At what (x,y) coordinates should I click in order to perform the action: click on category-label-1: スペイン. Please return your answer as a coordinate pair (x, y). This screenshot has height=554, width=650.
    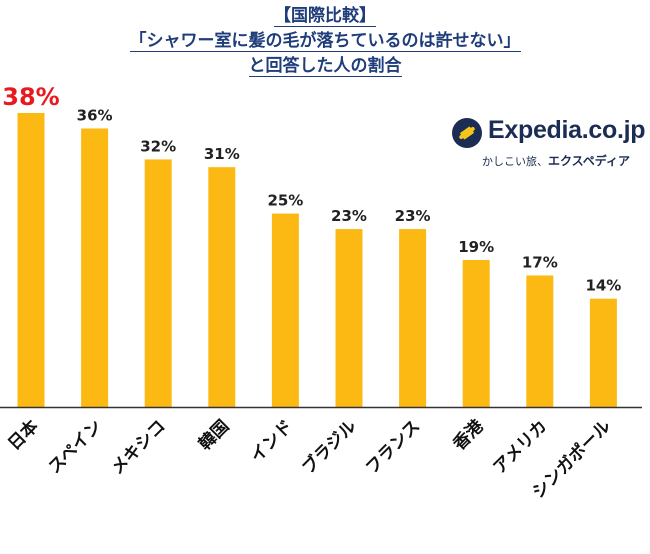
    Looking at the image, I should click on (75, 446).